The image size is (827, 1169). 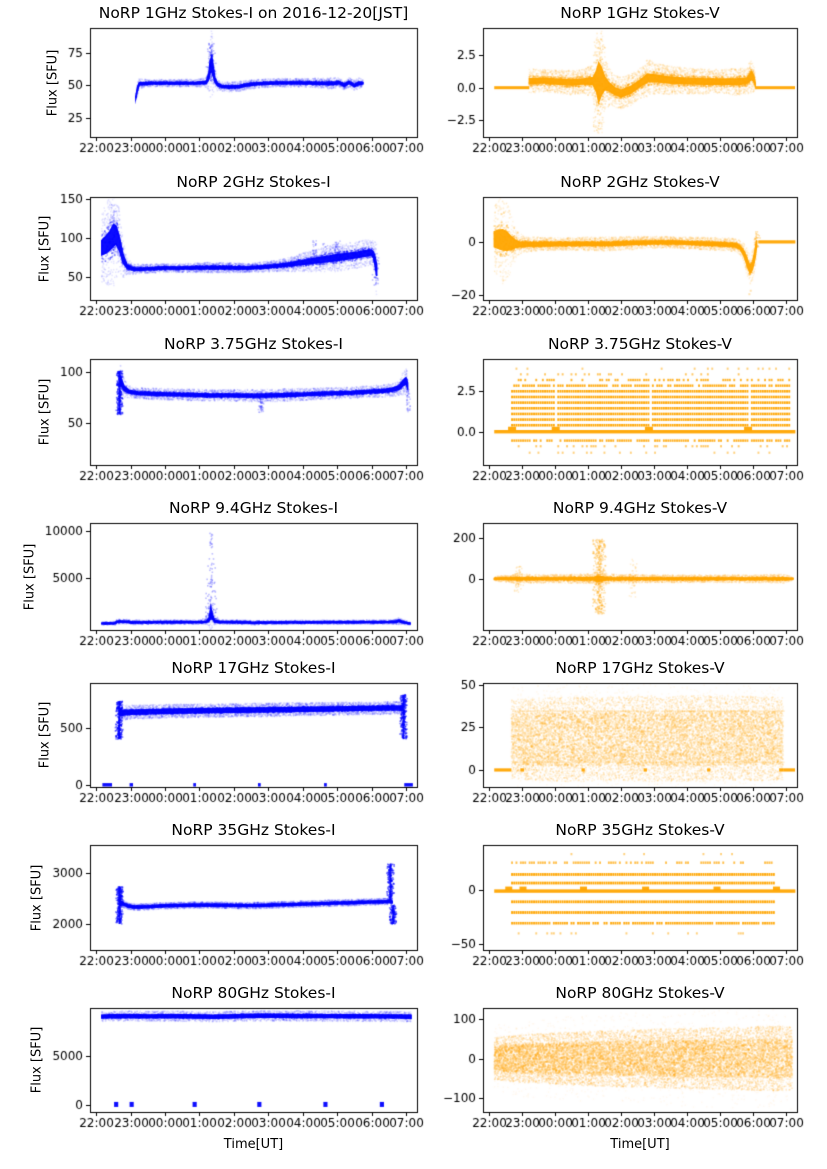 I want to click on y-axis-label-norp-35ghz-stokes-i: Flux [SFU], so click(x=37, y=897).